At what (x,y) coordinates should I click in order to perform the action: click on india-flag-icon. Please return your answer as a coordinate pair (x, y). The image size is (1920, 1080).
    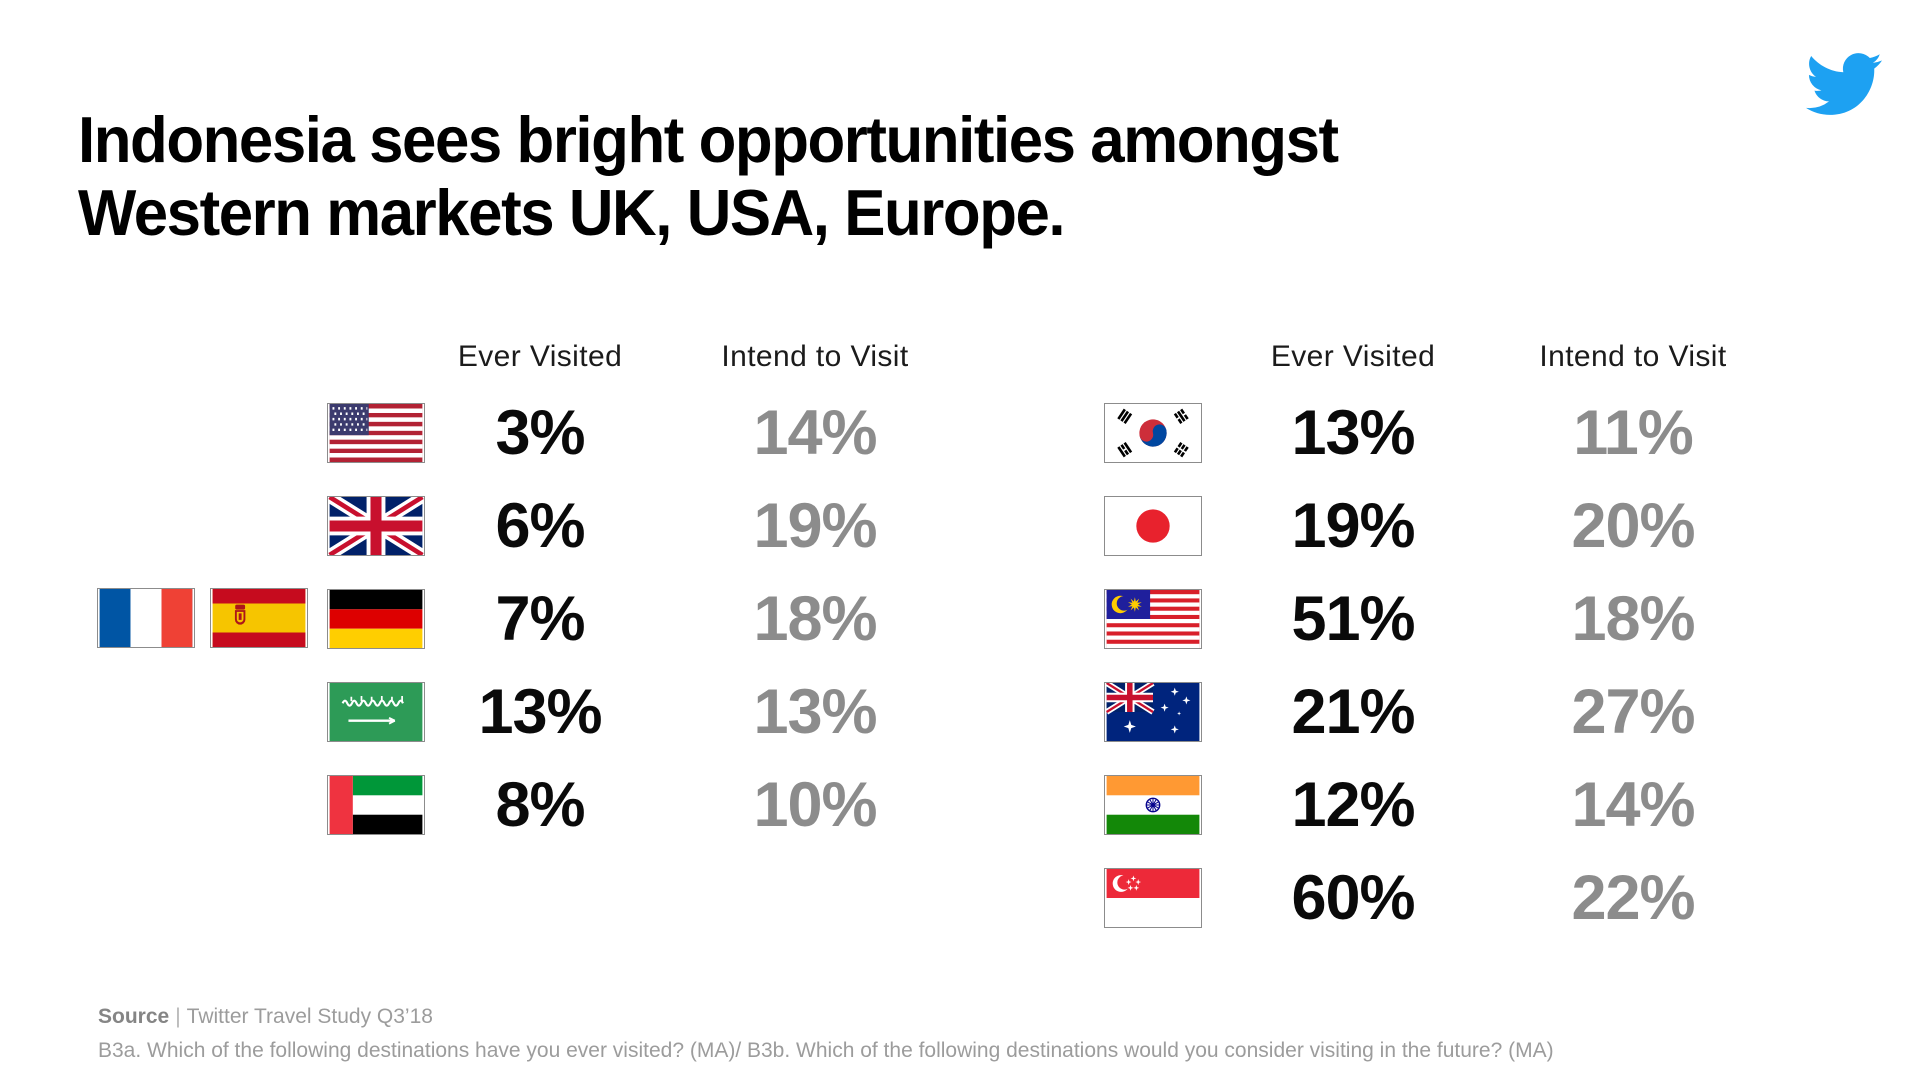
    Looking at the image, I should click on (1153, 804).